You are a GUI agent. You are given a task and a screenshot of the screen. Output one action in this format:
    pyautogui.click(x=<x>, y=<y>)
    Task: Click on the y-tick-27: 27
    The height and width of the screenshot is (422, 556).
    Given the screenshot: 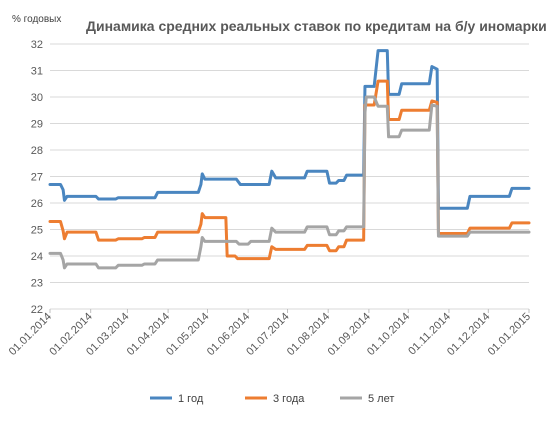 What is the action you would take?
    pyautogui.click(x=37, y=178)
    